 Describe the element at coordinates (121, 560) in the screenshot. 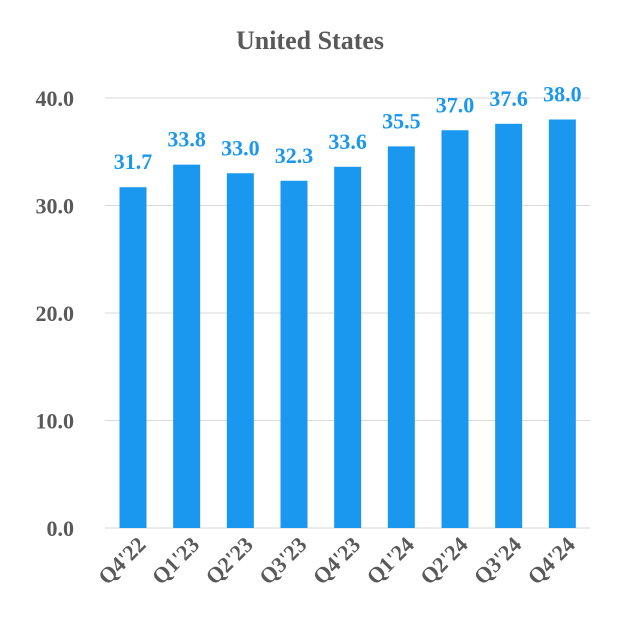

I see `x-tick-label: Q4'22` at that location.